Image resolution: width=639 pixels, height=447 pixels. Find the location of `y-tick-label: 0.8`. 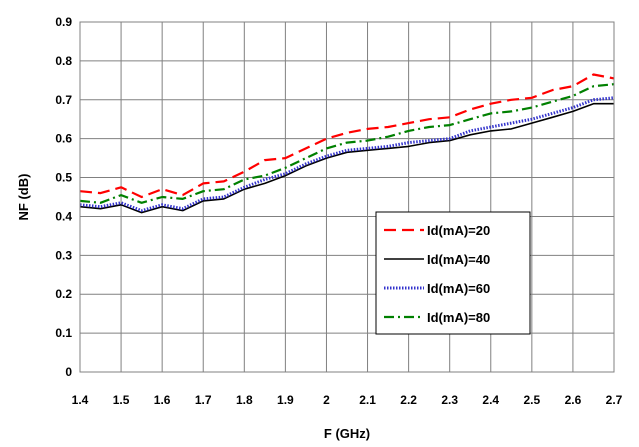

y-tick-label: 0.8 is located at coordinates (63, 61).